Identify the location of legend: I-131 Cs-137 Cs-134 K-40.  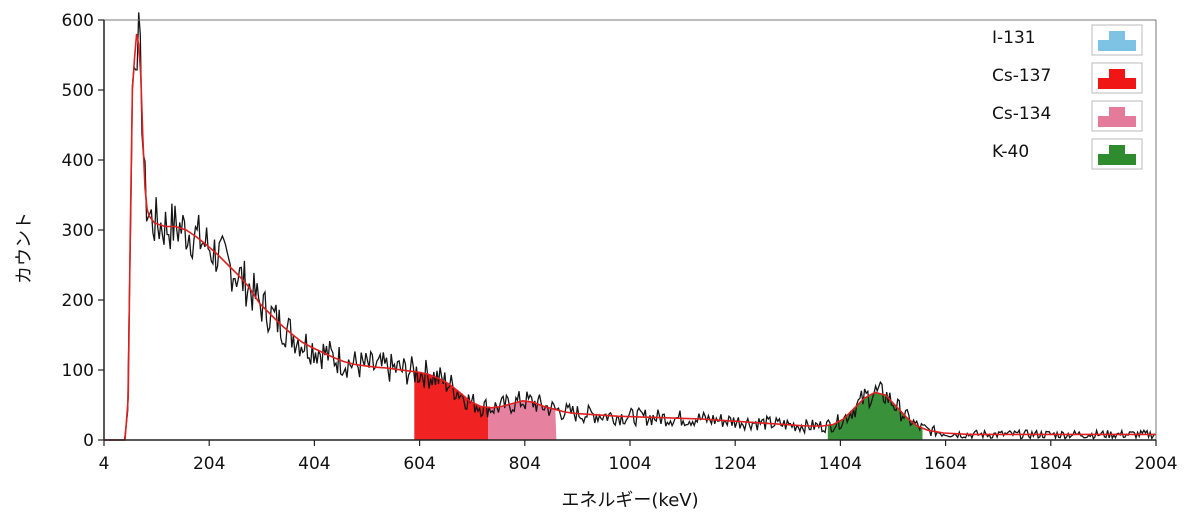
(1067, 97).